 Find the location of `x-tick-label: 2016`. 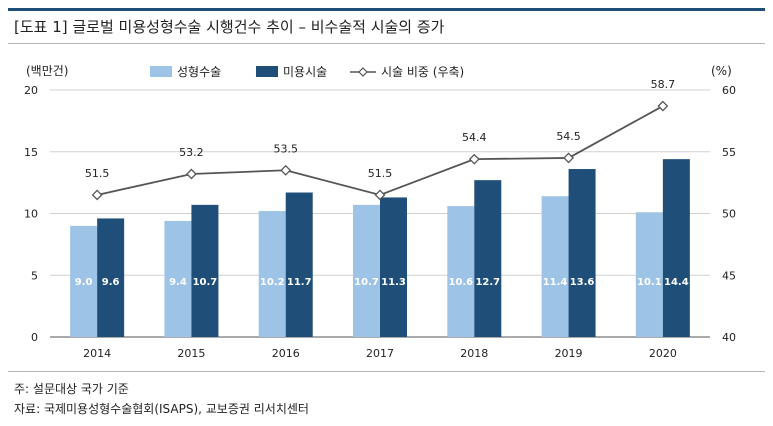

x-tick-label: 2016 is located at coordinates (286, 353).